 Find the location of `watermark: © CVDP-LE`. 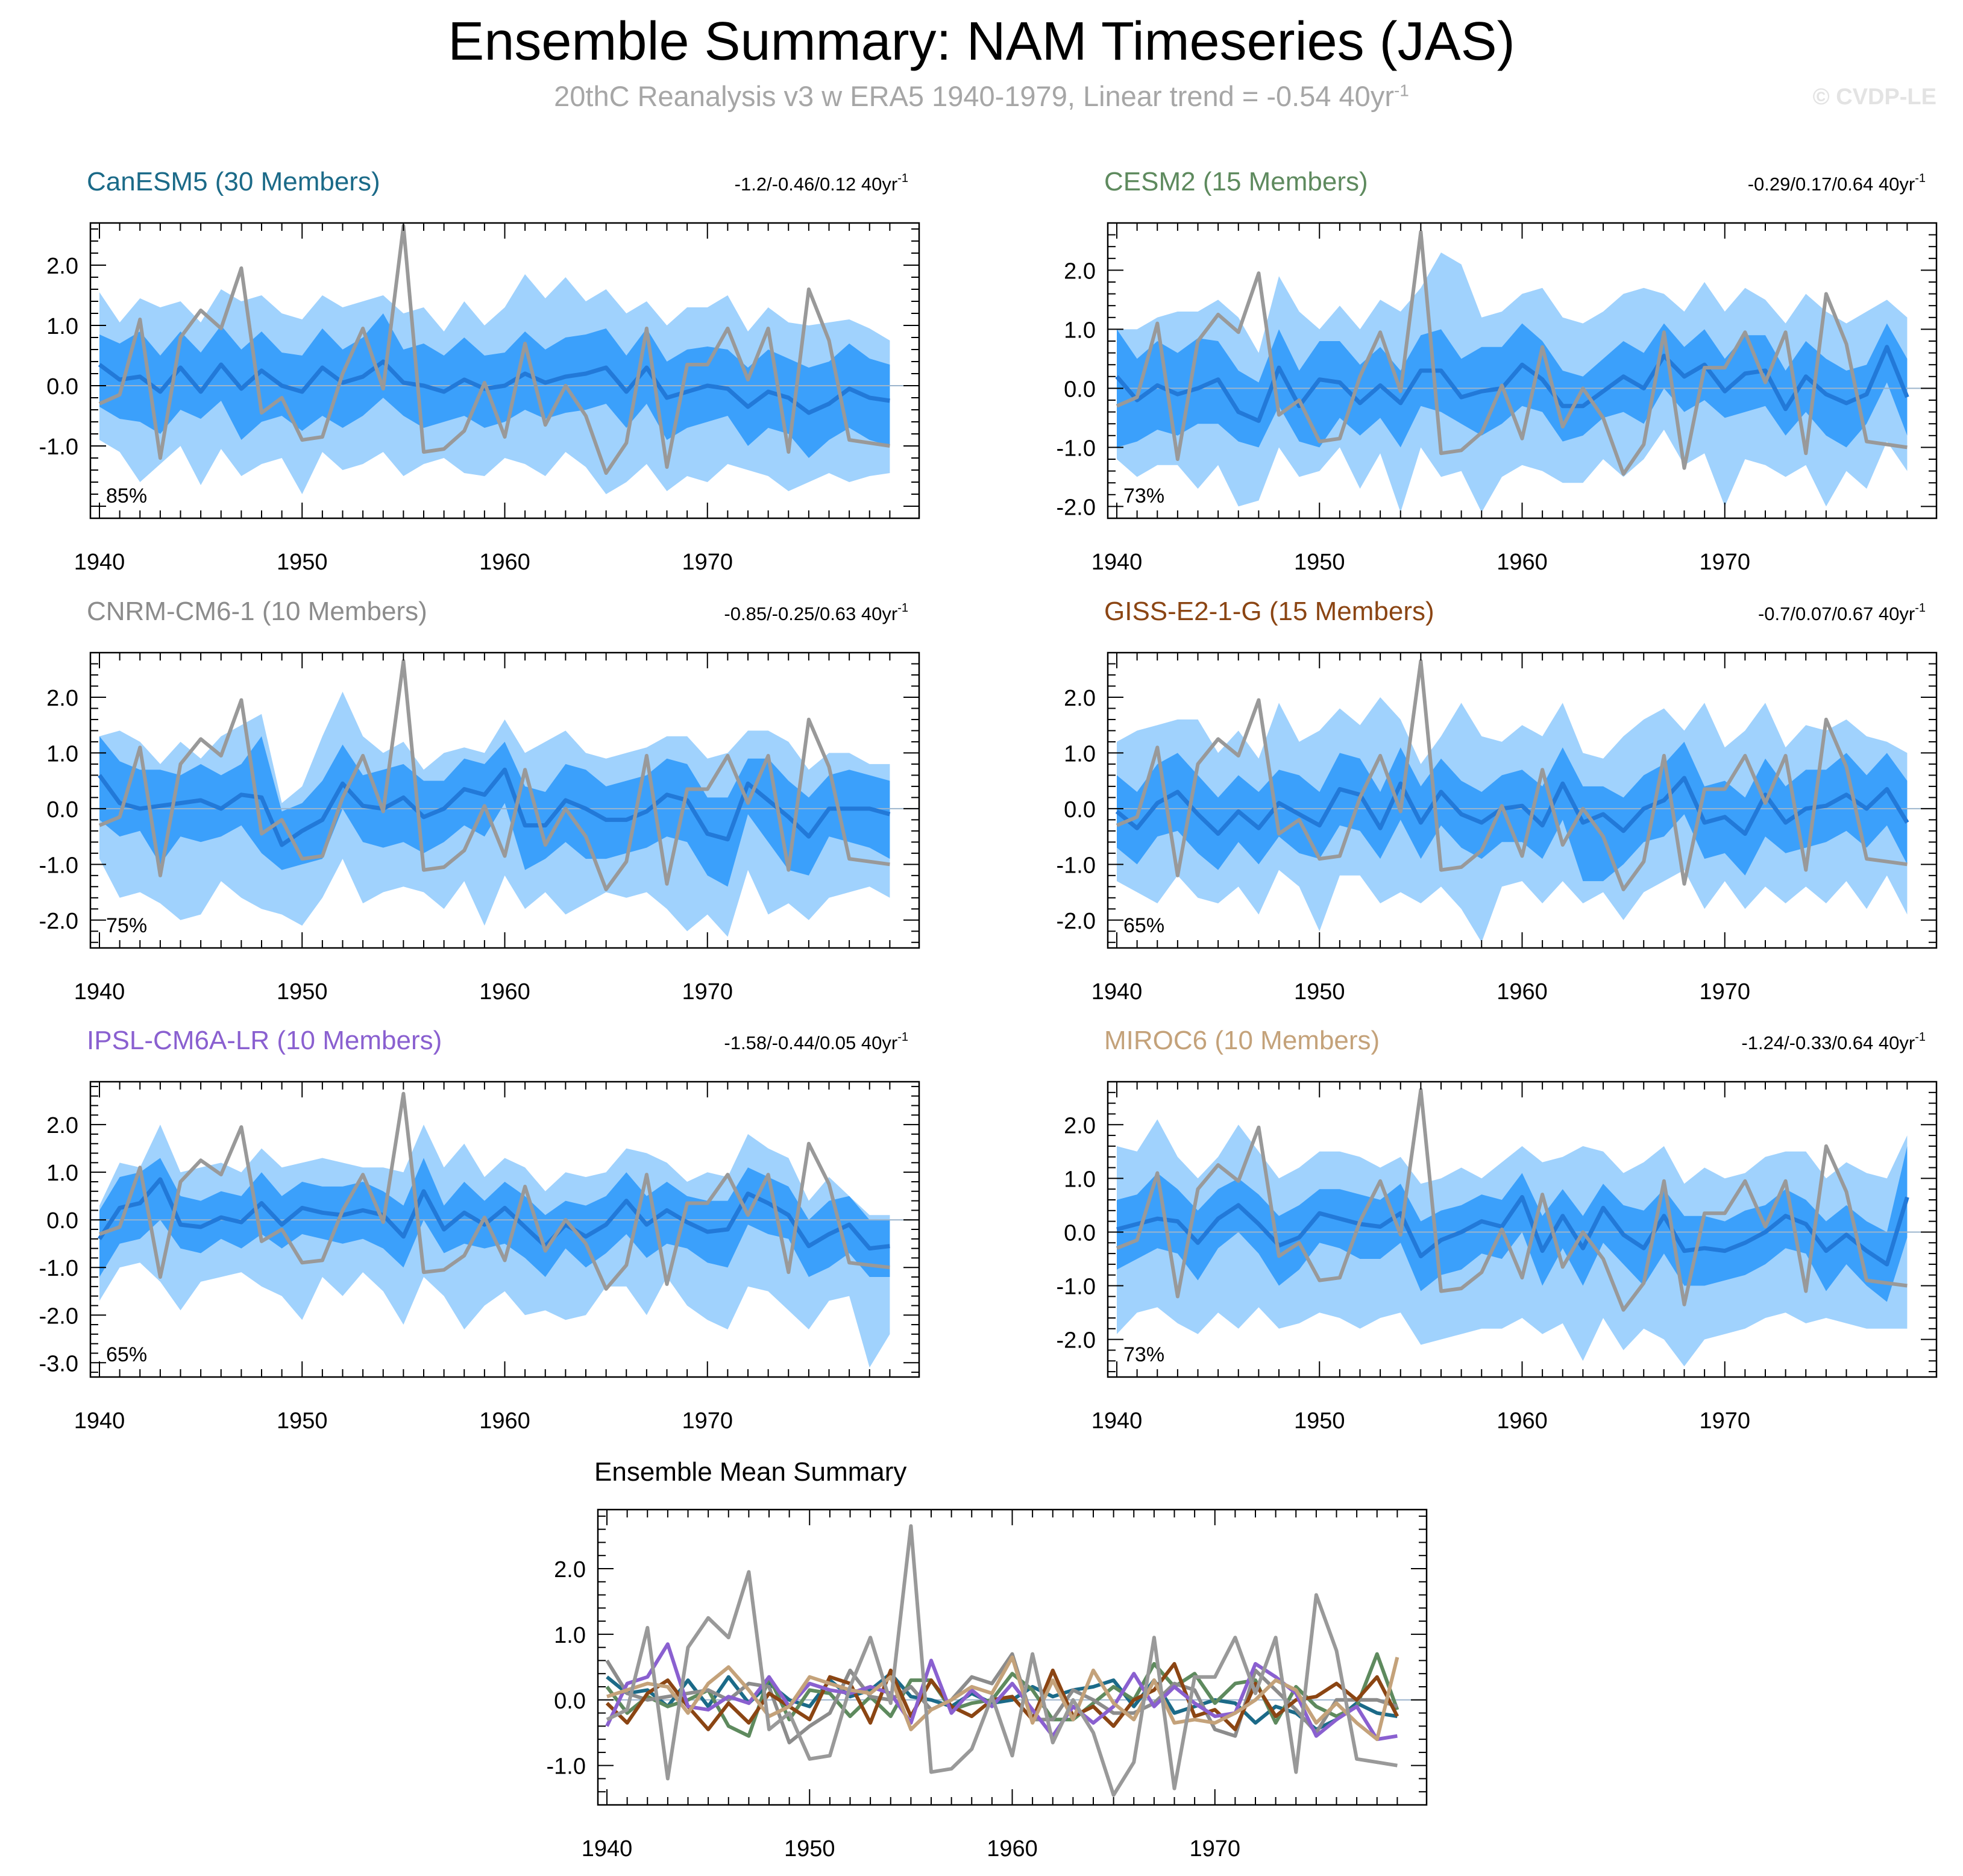

watermark: © CVDP-LE is located at coordinates (1874, 97).